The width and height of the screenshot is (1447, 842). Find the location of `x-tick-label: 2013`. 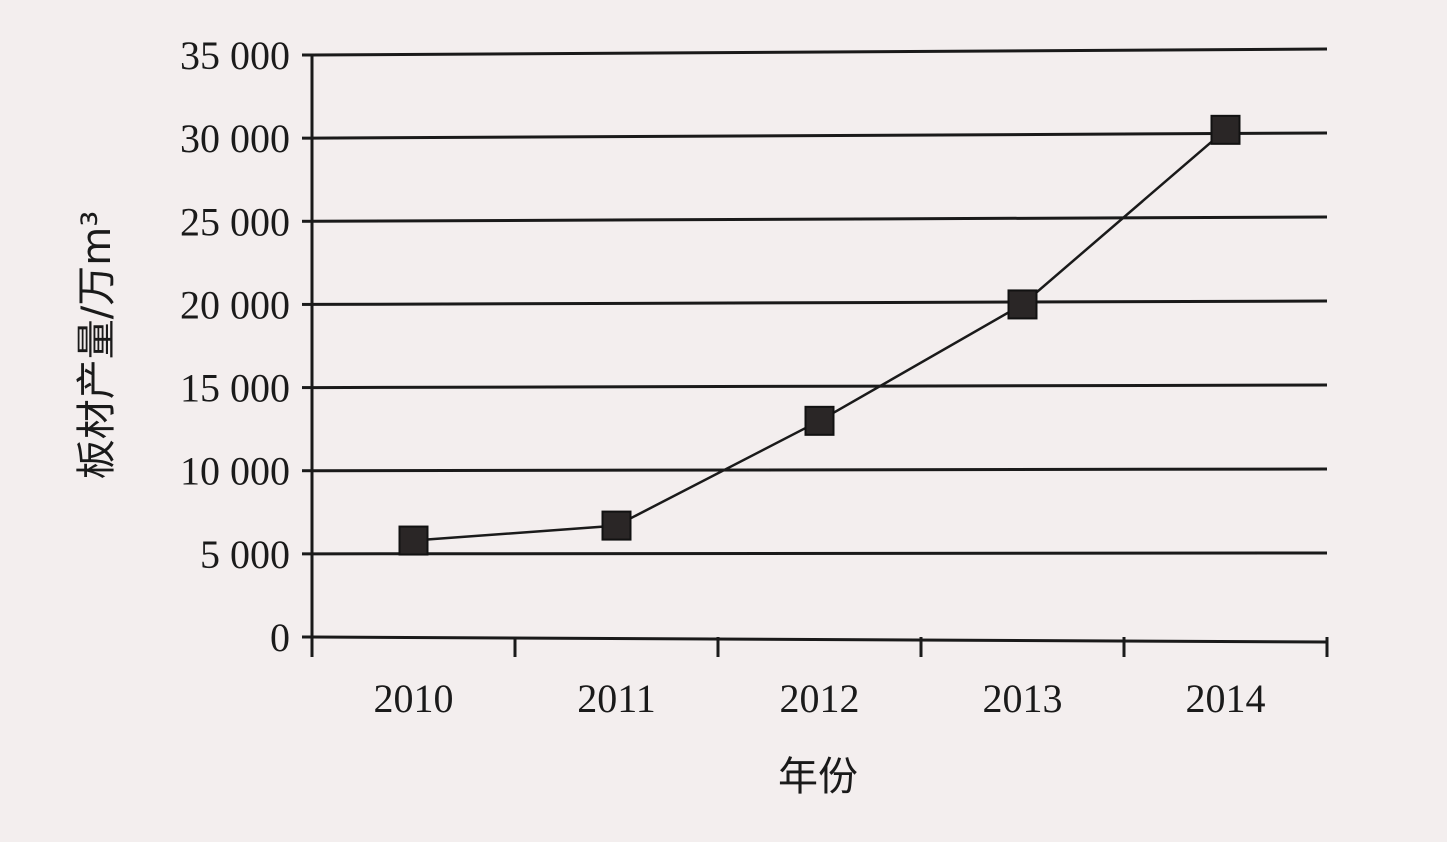

x-tick-label: 2013 is located at coordinates (1023, 698).